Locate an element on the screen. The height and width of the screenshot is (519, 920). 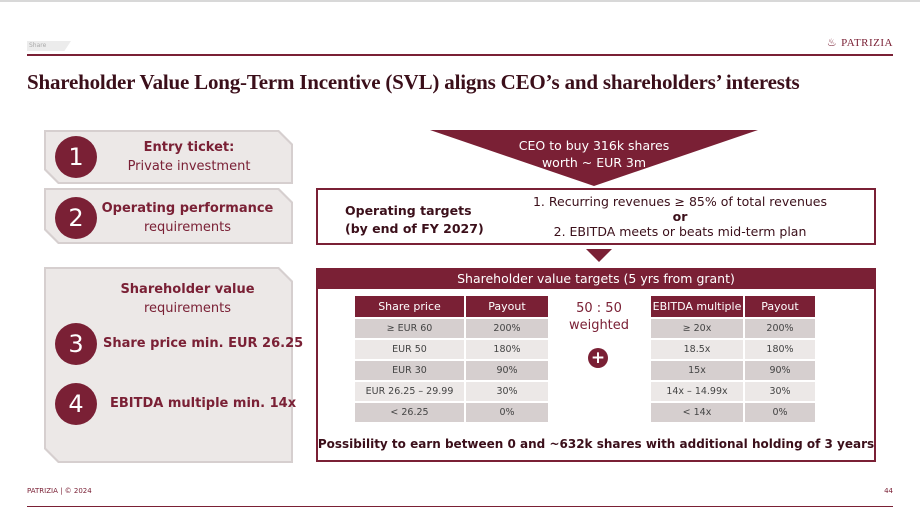
table-row: EUR 50 180% is located at coordinates (451, 349).